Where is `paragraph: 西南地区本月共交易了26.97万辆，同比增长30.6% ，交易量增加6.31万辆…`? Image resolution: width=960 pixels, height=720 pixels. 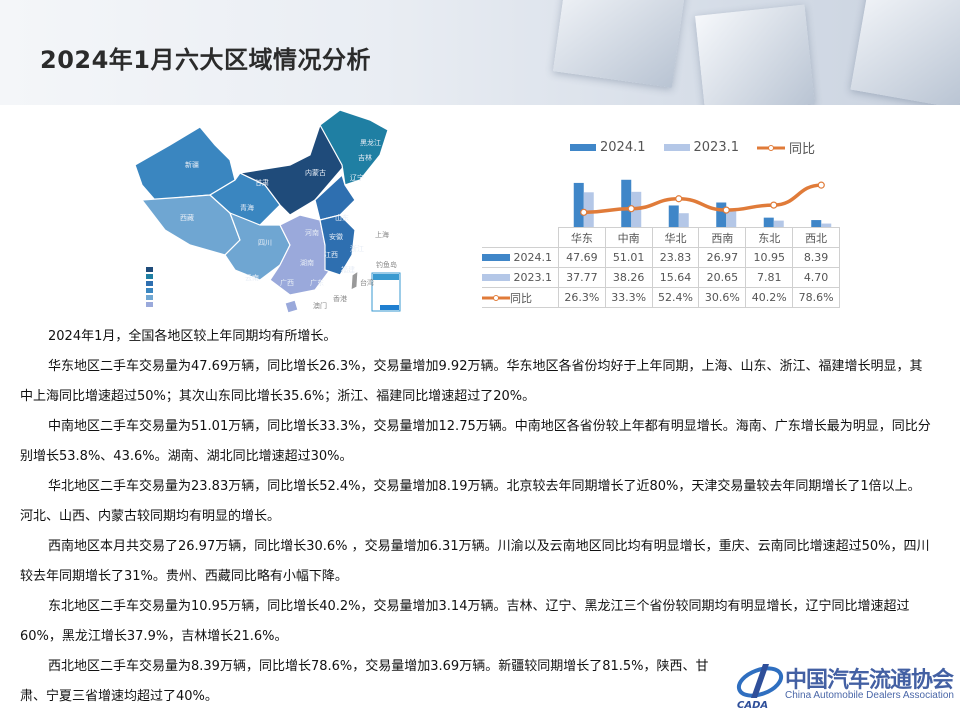 paragraph: 西南地区本月共交易了26.97万辆，同比增长30.6% ，交易量增加6.31万辆… is located at coordinates (475, 561).